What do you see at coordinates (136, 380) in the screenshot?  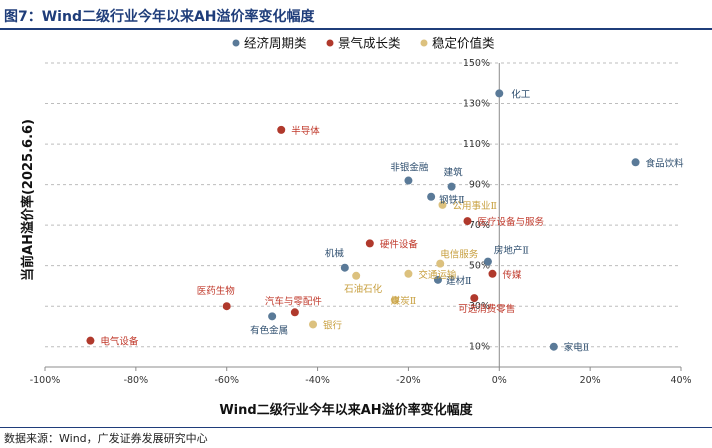 I see `x-tick-label: -80%` at bounding box center [136, 380].